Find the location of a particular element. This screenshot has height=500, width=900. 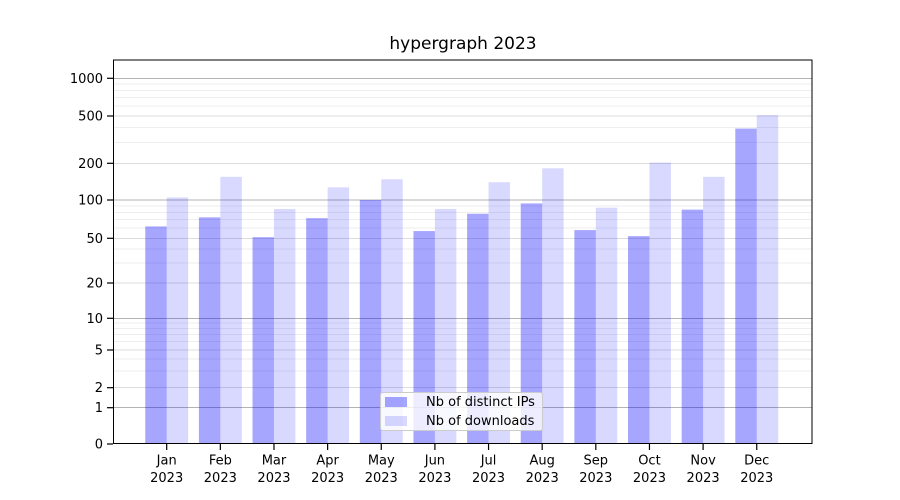

x-tick-label-year-apr: 2023 is located at coordinates (327, 478).